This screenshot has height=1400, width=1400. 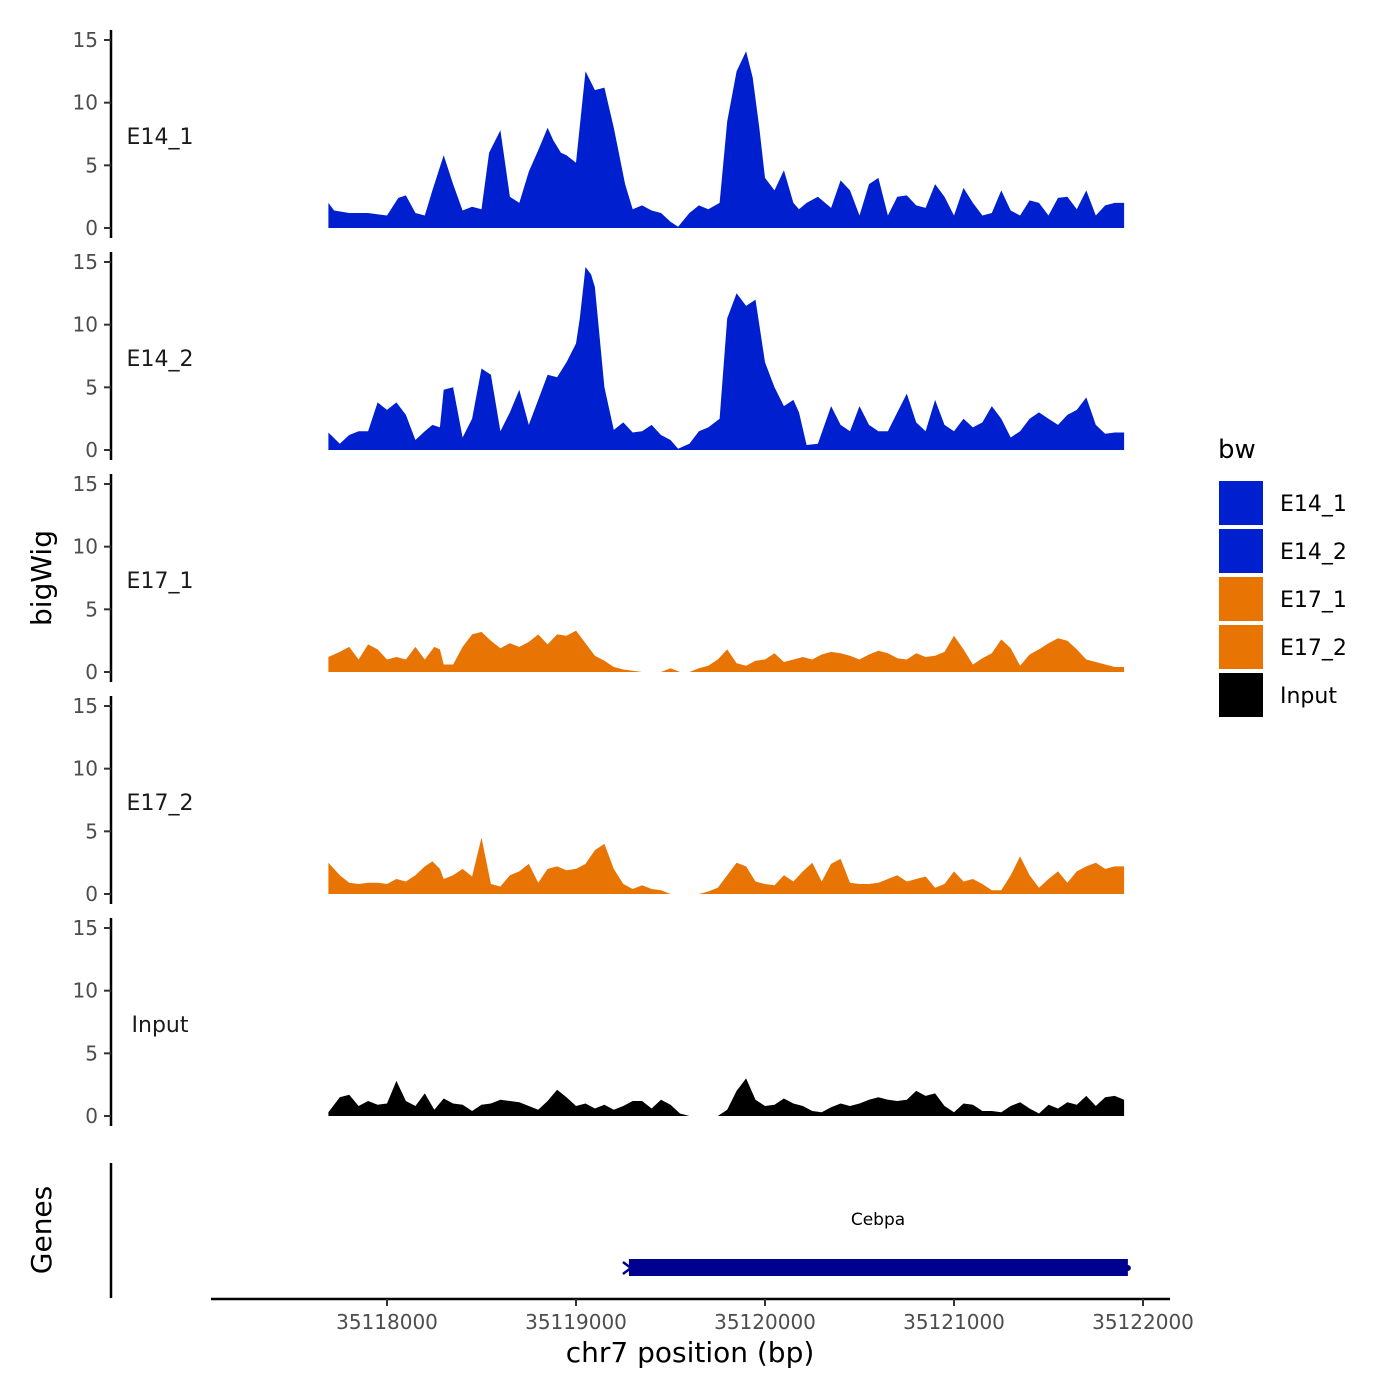 I want to click on x-tick-label: 35118000, so click(x=387, y=1322).